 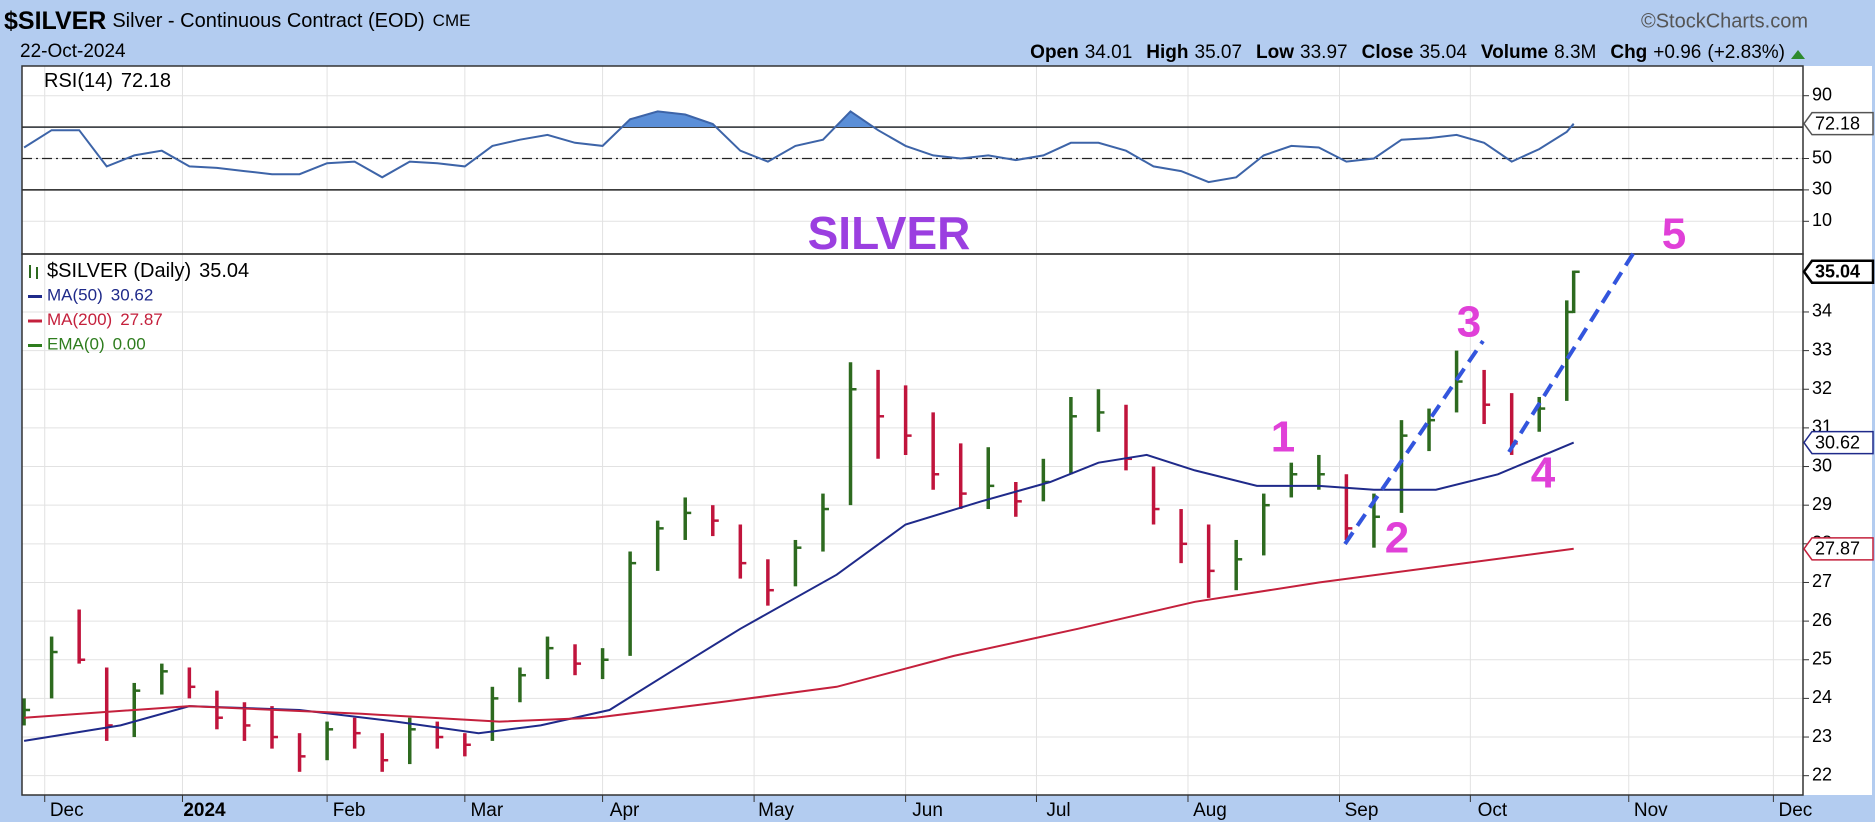 What do you see at coordinates (1469, 322) in the screenshot?
I see `wave-label: 3` at bounding box center [1469, 322].